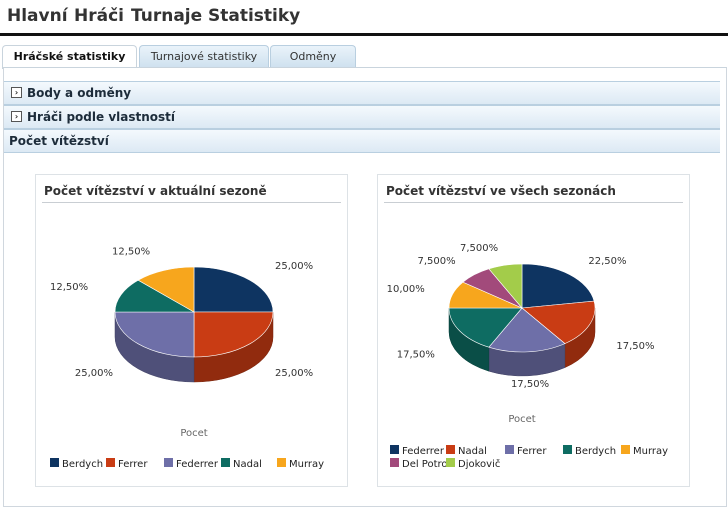  Describe the element at coordinates (99, 16) in the screenshot. I see `nav-item-hraci: Hráči` at that location.